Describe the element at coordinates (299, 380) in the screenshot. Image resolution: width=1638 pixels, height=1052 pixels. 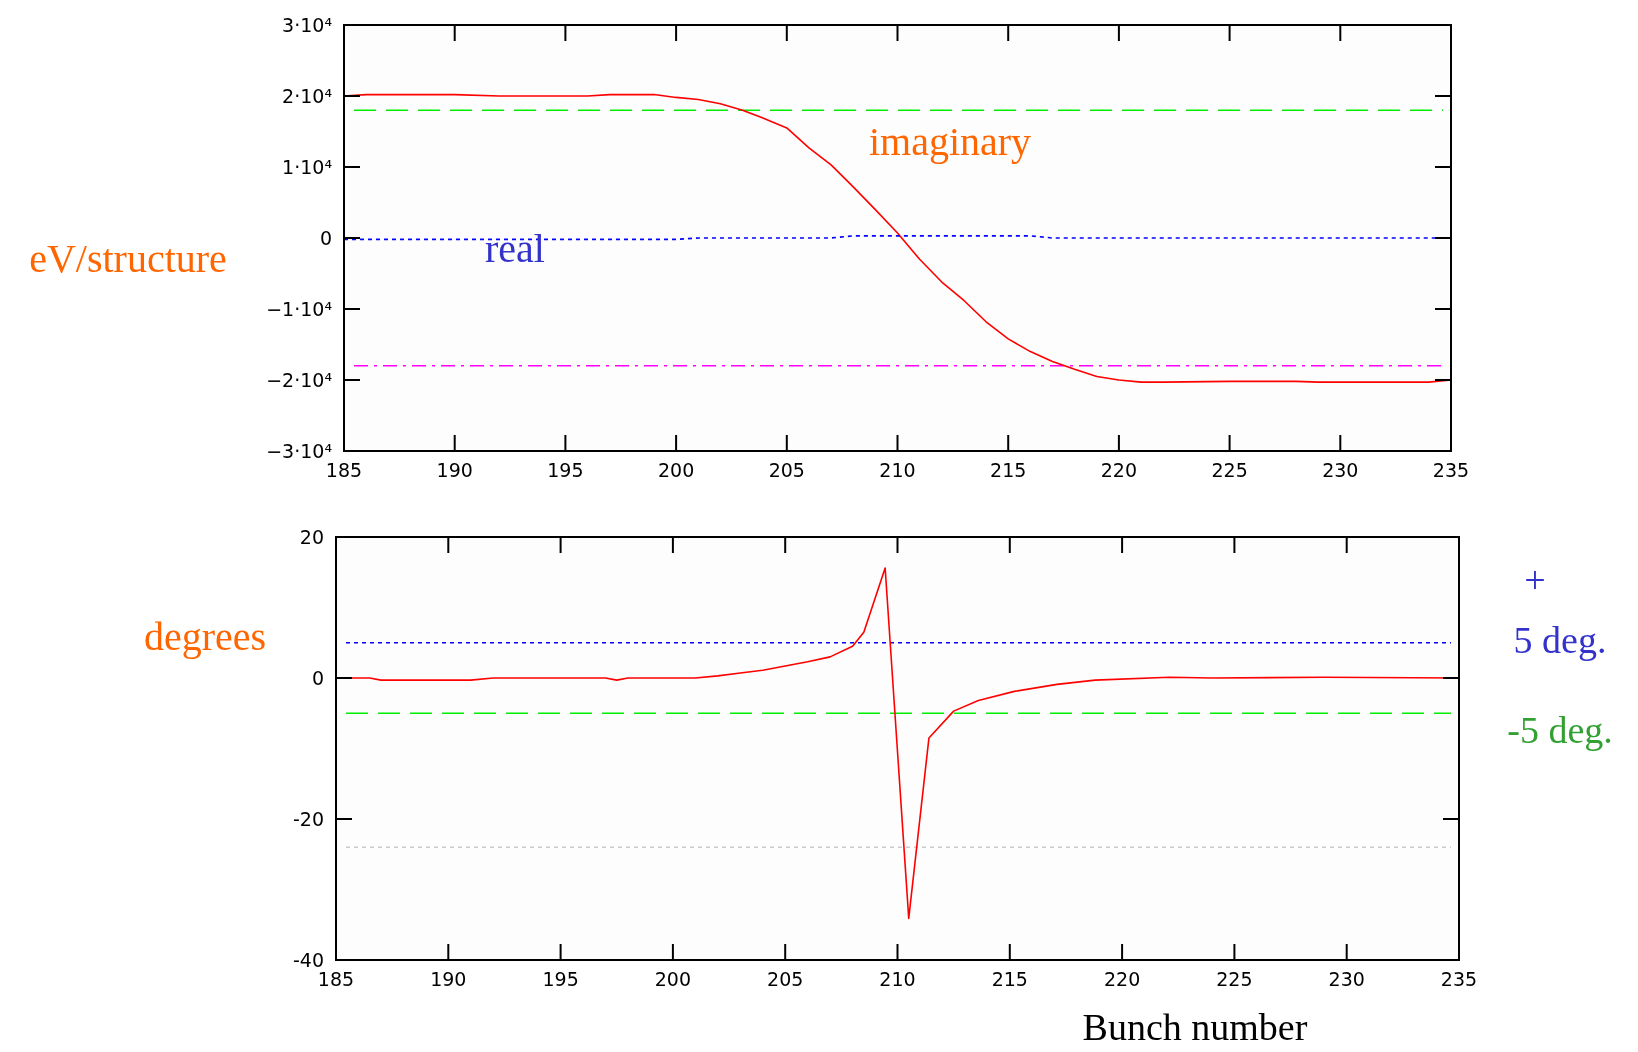
I see `y-tick-label: −2·10⁴` at that location.